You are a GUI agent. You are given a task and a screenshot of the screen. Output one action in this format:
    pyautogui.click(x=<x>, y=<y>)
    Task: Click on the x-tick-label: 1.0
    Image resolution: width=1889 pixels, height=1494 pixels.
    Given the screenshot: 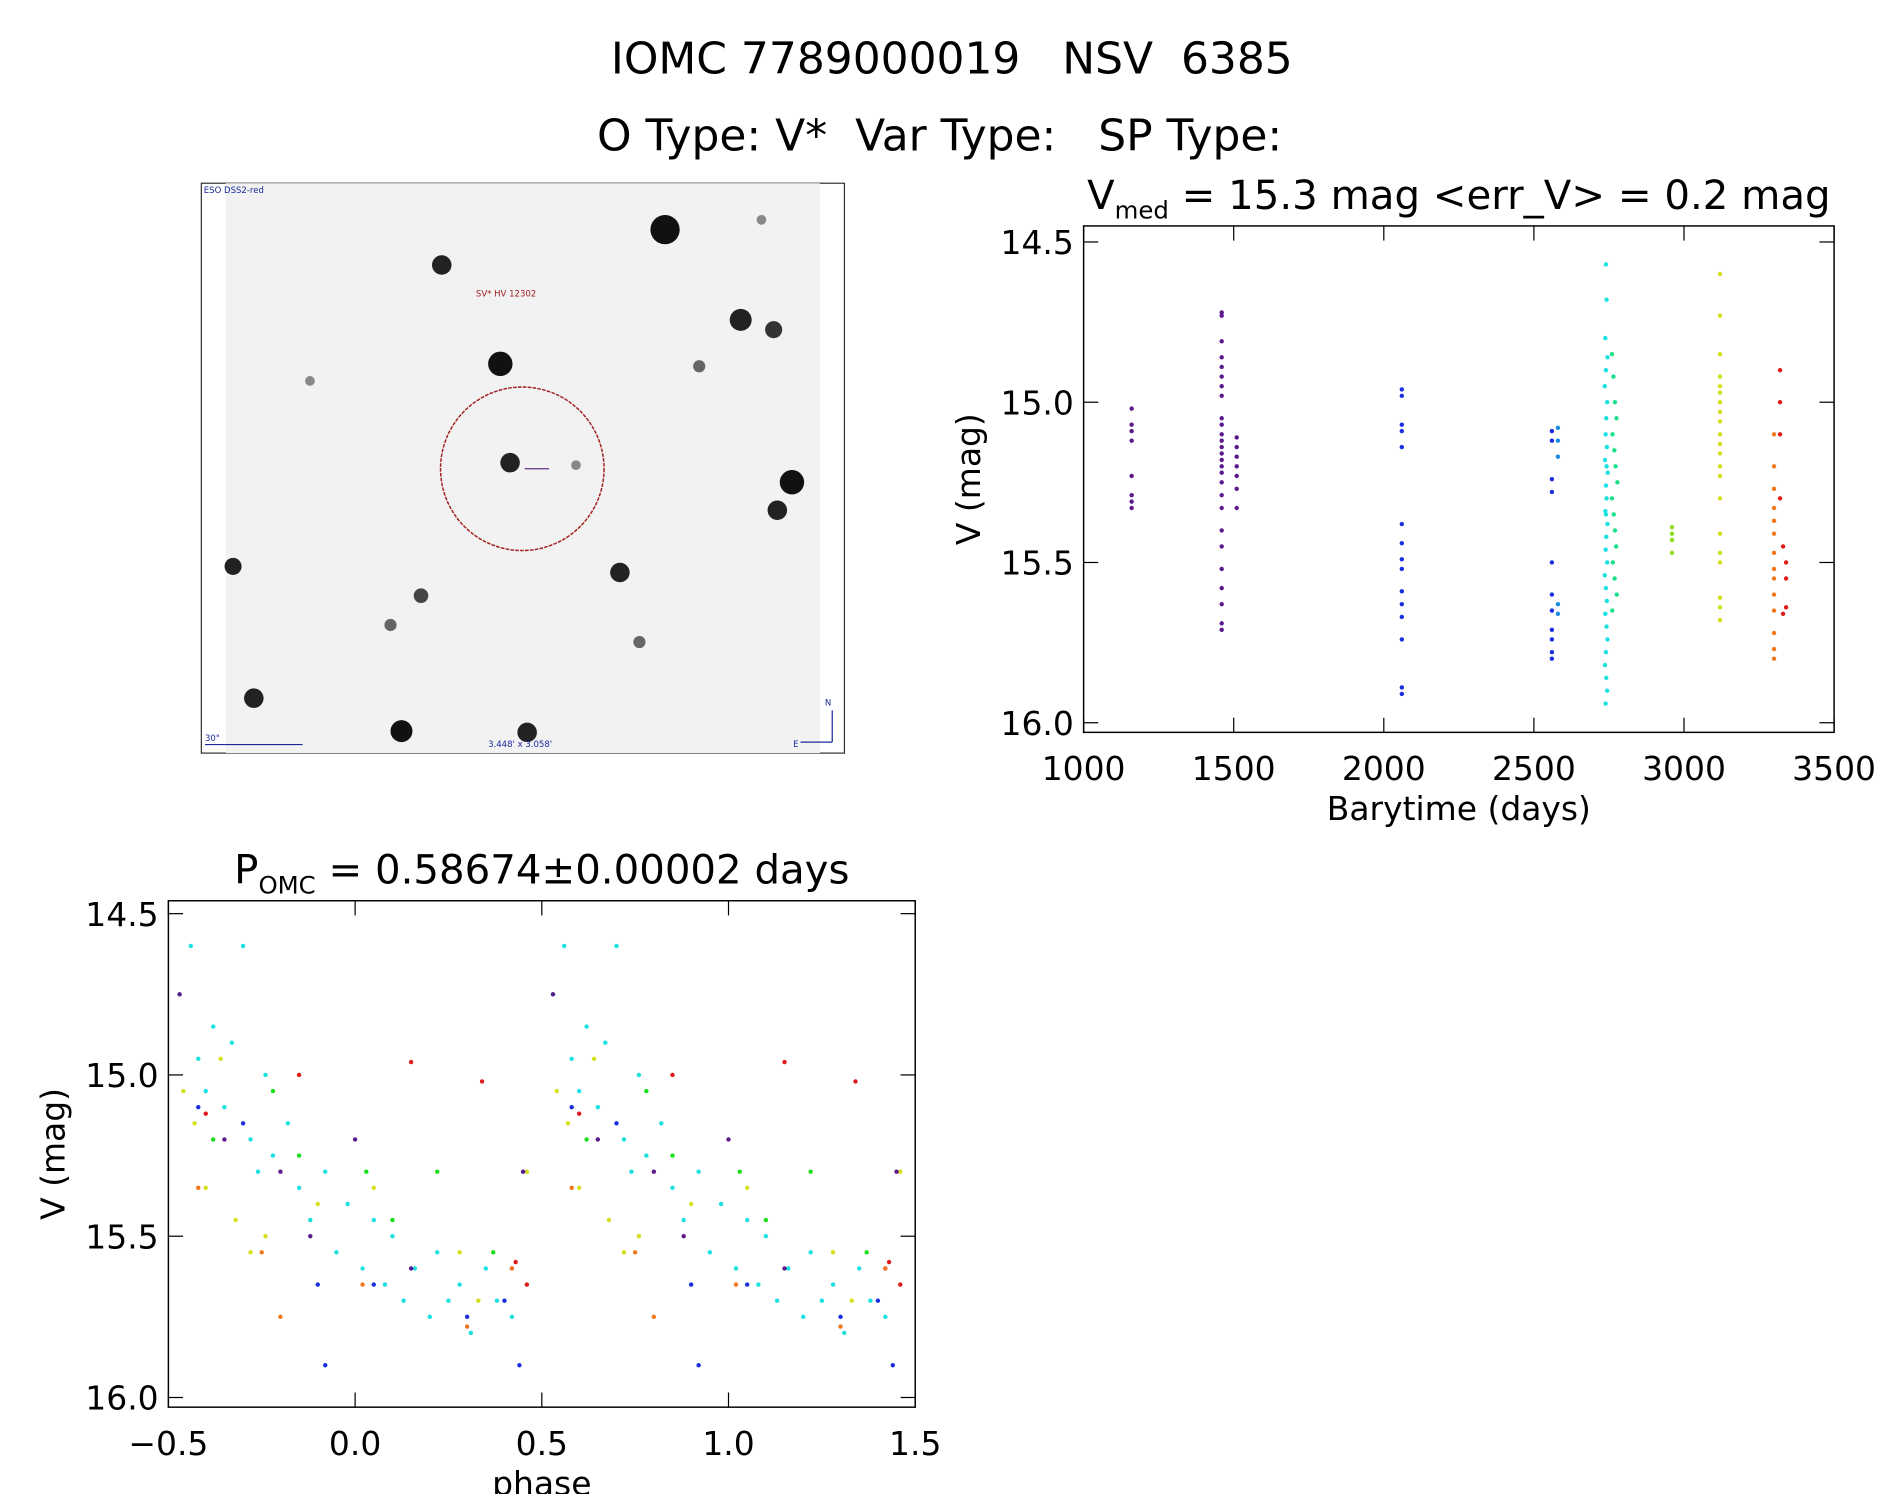 What is the action you would take?
    pyautogui.click(x=728, y=1443)
    